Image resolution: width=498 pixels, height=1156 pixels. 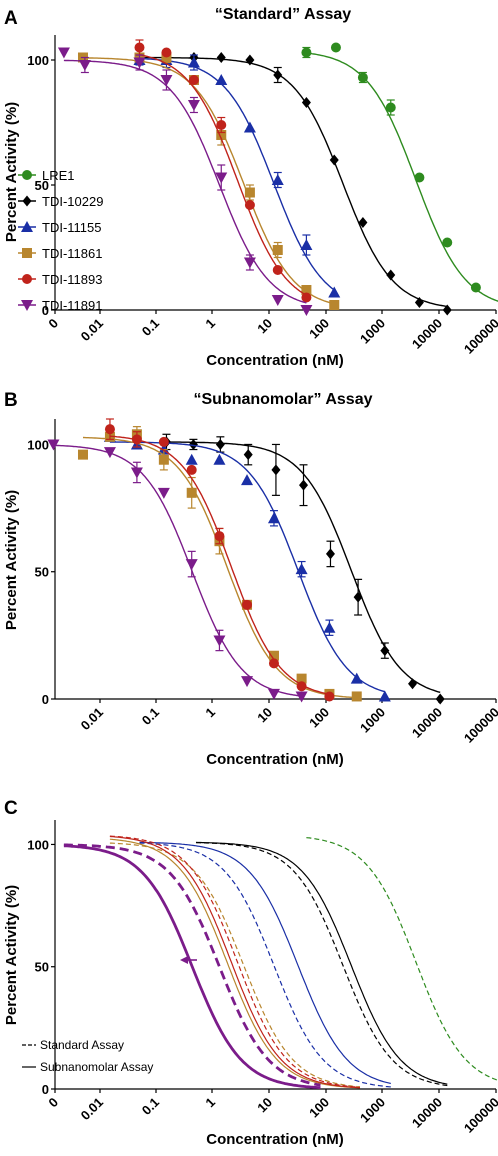 I want to click on chart-title: “Standard” Assay, so click(x=283, y=14).